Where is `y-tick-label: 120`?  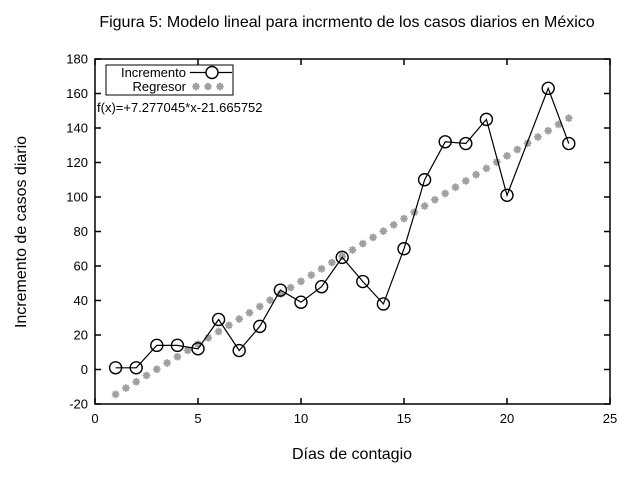 y-tick-label: 120 is located at coordinates (77, 162).